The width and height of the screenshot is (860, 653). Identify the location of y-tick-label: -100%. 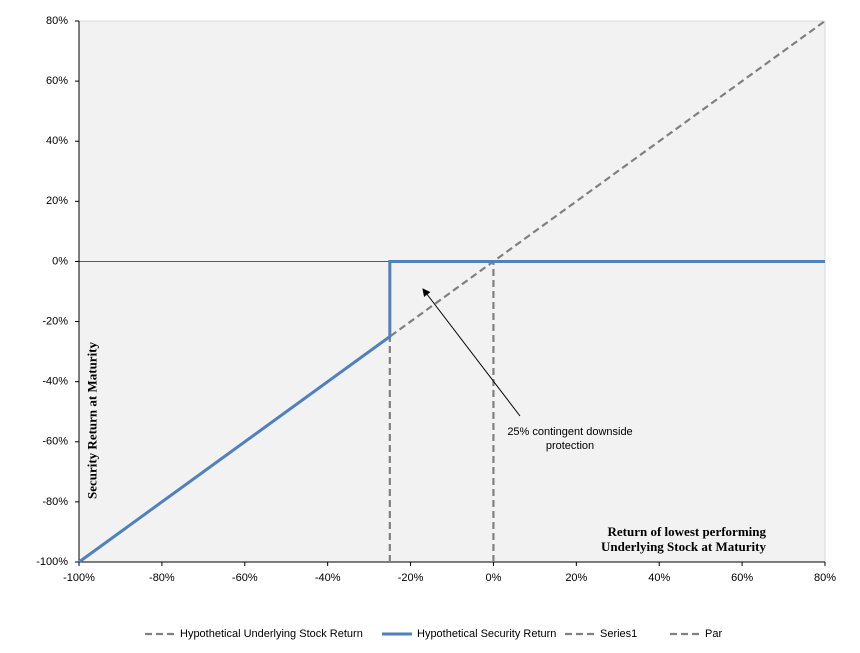
(52, 562).